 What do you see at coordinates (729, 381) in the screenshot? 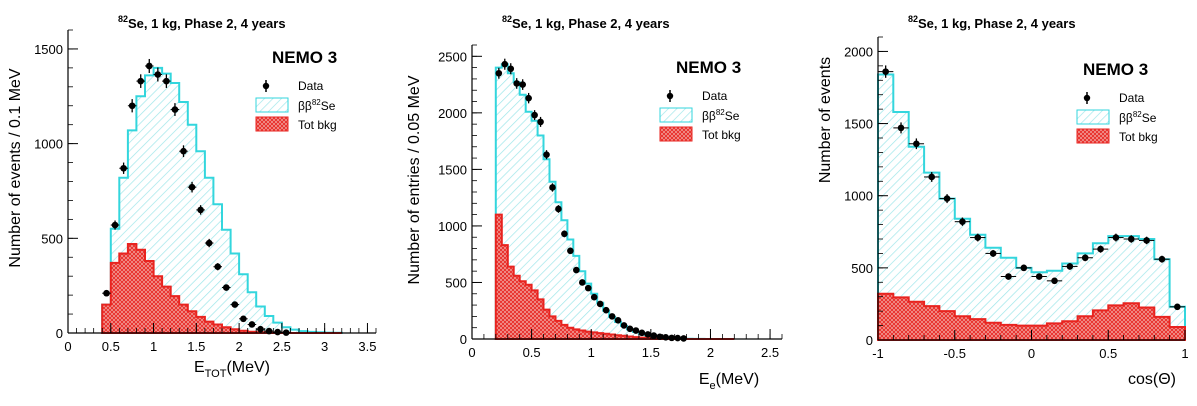
I see `x-axis-label: Ee(MeV)` at bounding box center [729, 381].